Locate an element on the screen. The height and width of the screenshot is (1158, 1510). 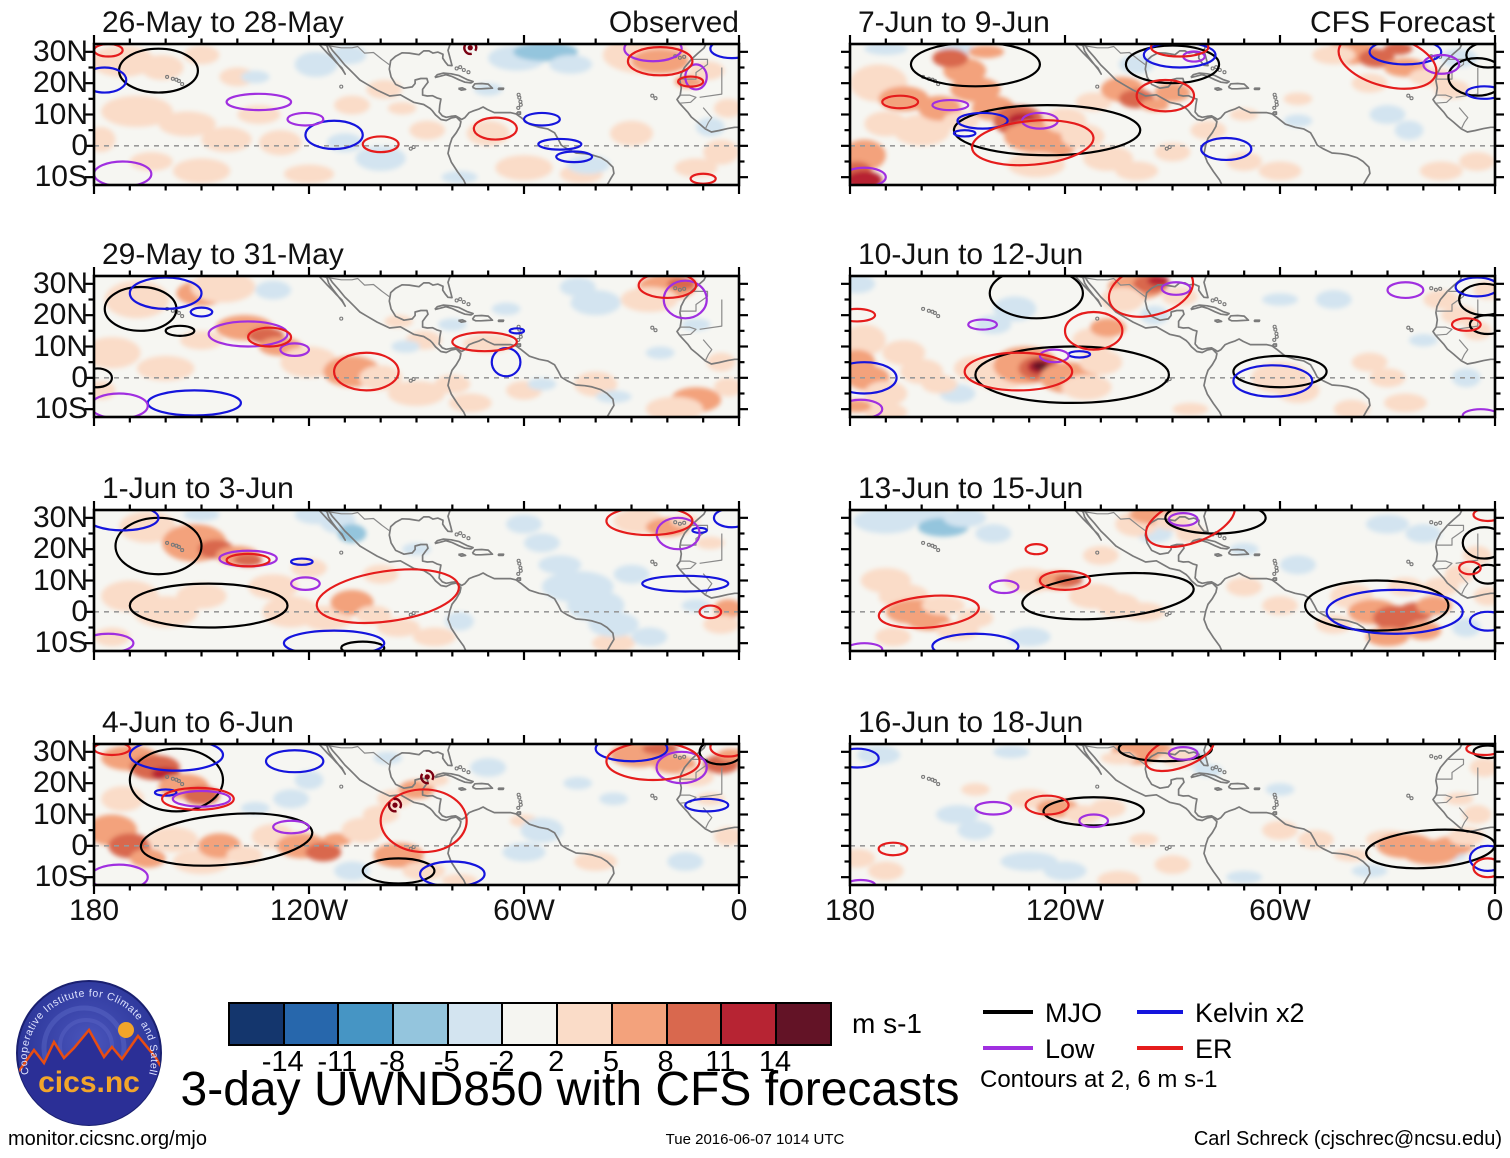
legend-label-er: ER is located at coordinates (1214, 1049).